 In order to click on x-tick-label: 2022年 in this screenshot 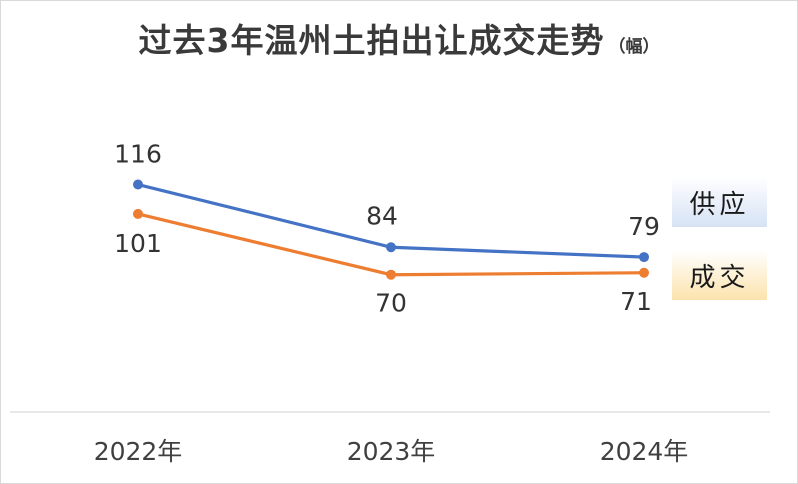, I will do `click(138, 451)`.